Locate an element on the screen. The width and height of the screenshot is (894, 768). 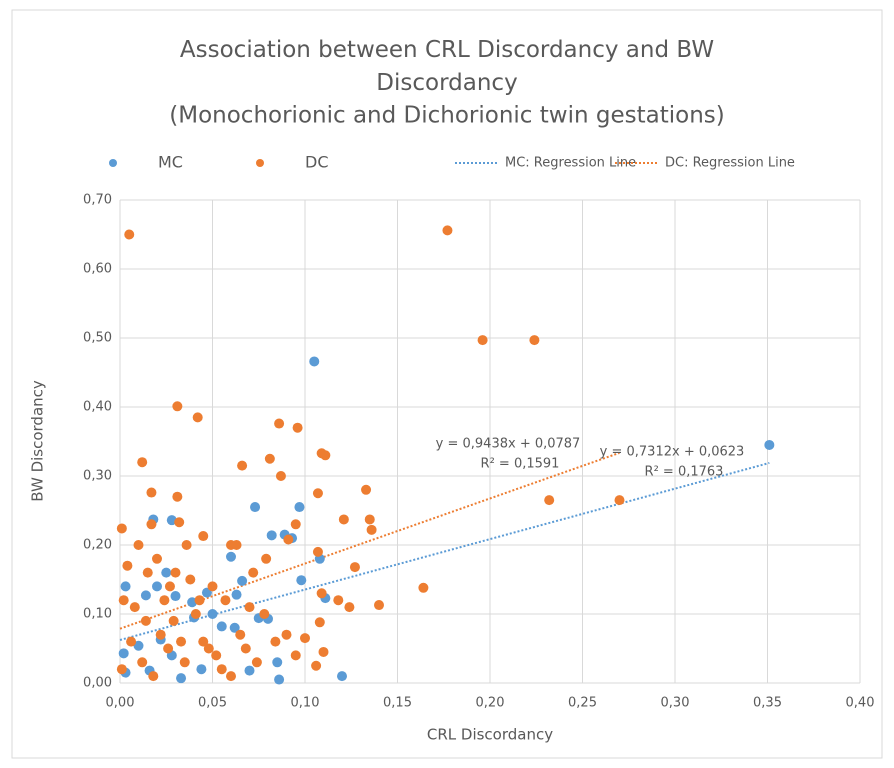
r-squared-label: R² = 0,1591 is located at coordinates (520, 464).